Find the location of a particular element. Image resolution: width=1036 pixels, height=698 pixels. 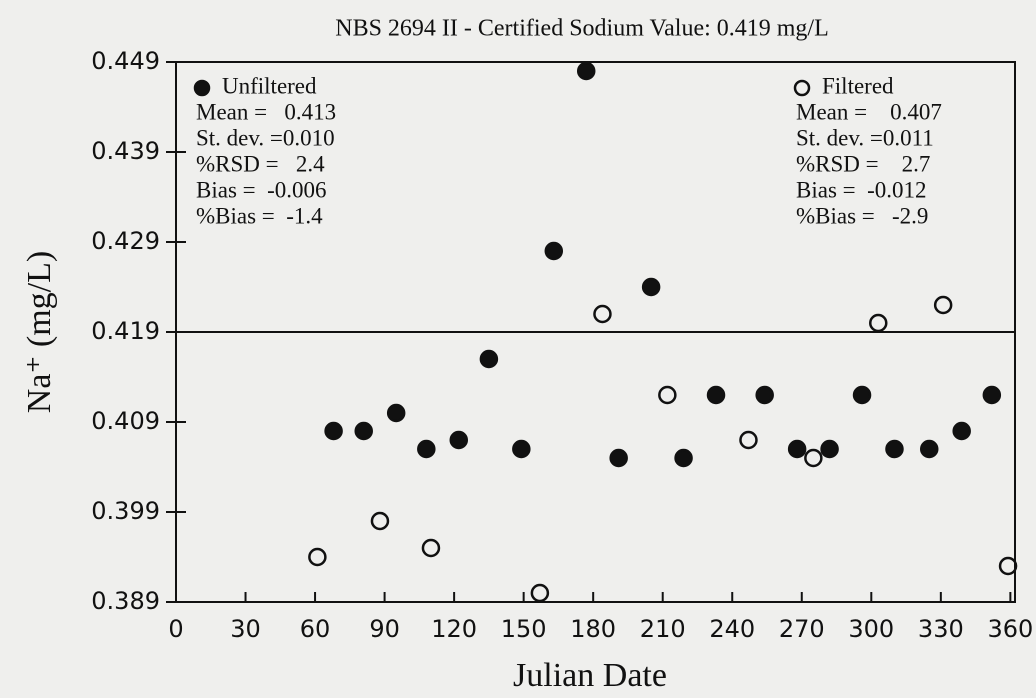

y-axis-label: Na⁺ (mg/L) is located at coordinates (39, 332).